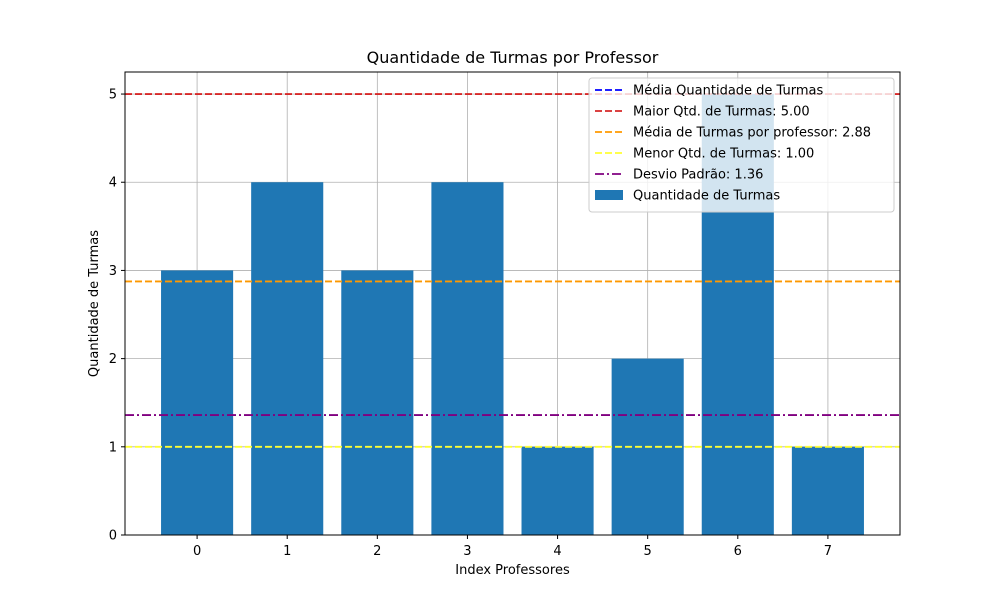 Image resolution: width=1000 pixels, height=600 pixels. What do you see at coordinates (113, 183) in the screenshot?
I see `y-tick-label: 4` at bounding box center [113, 183].